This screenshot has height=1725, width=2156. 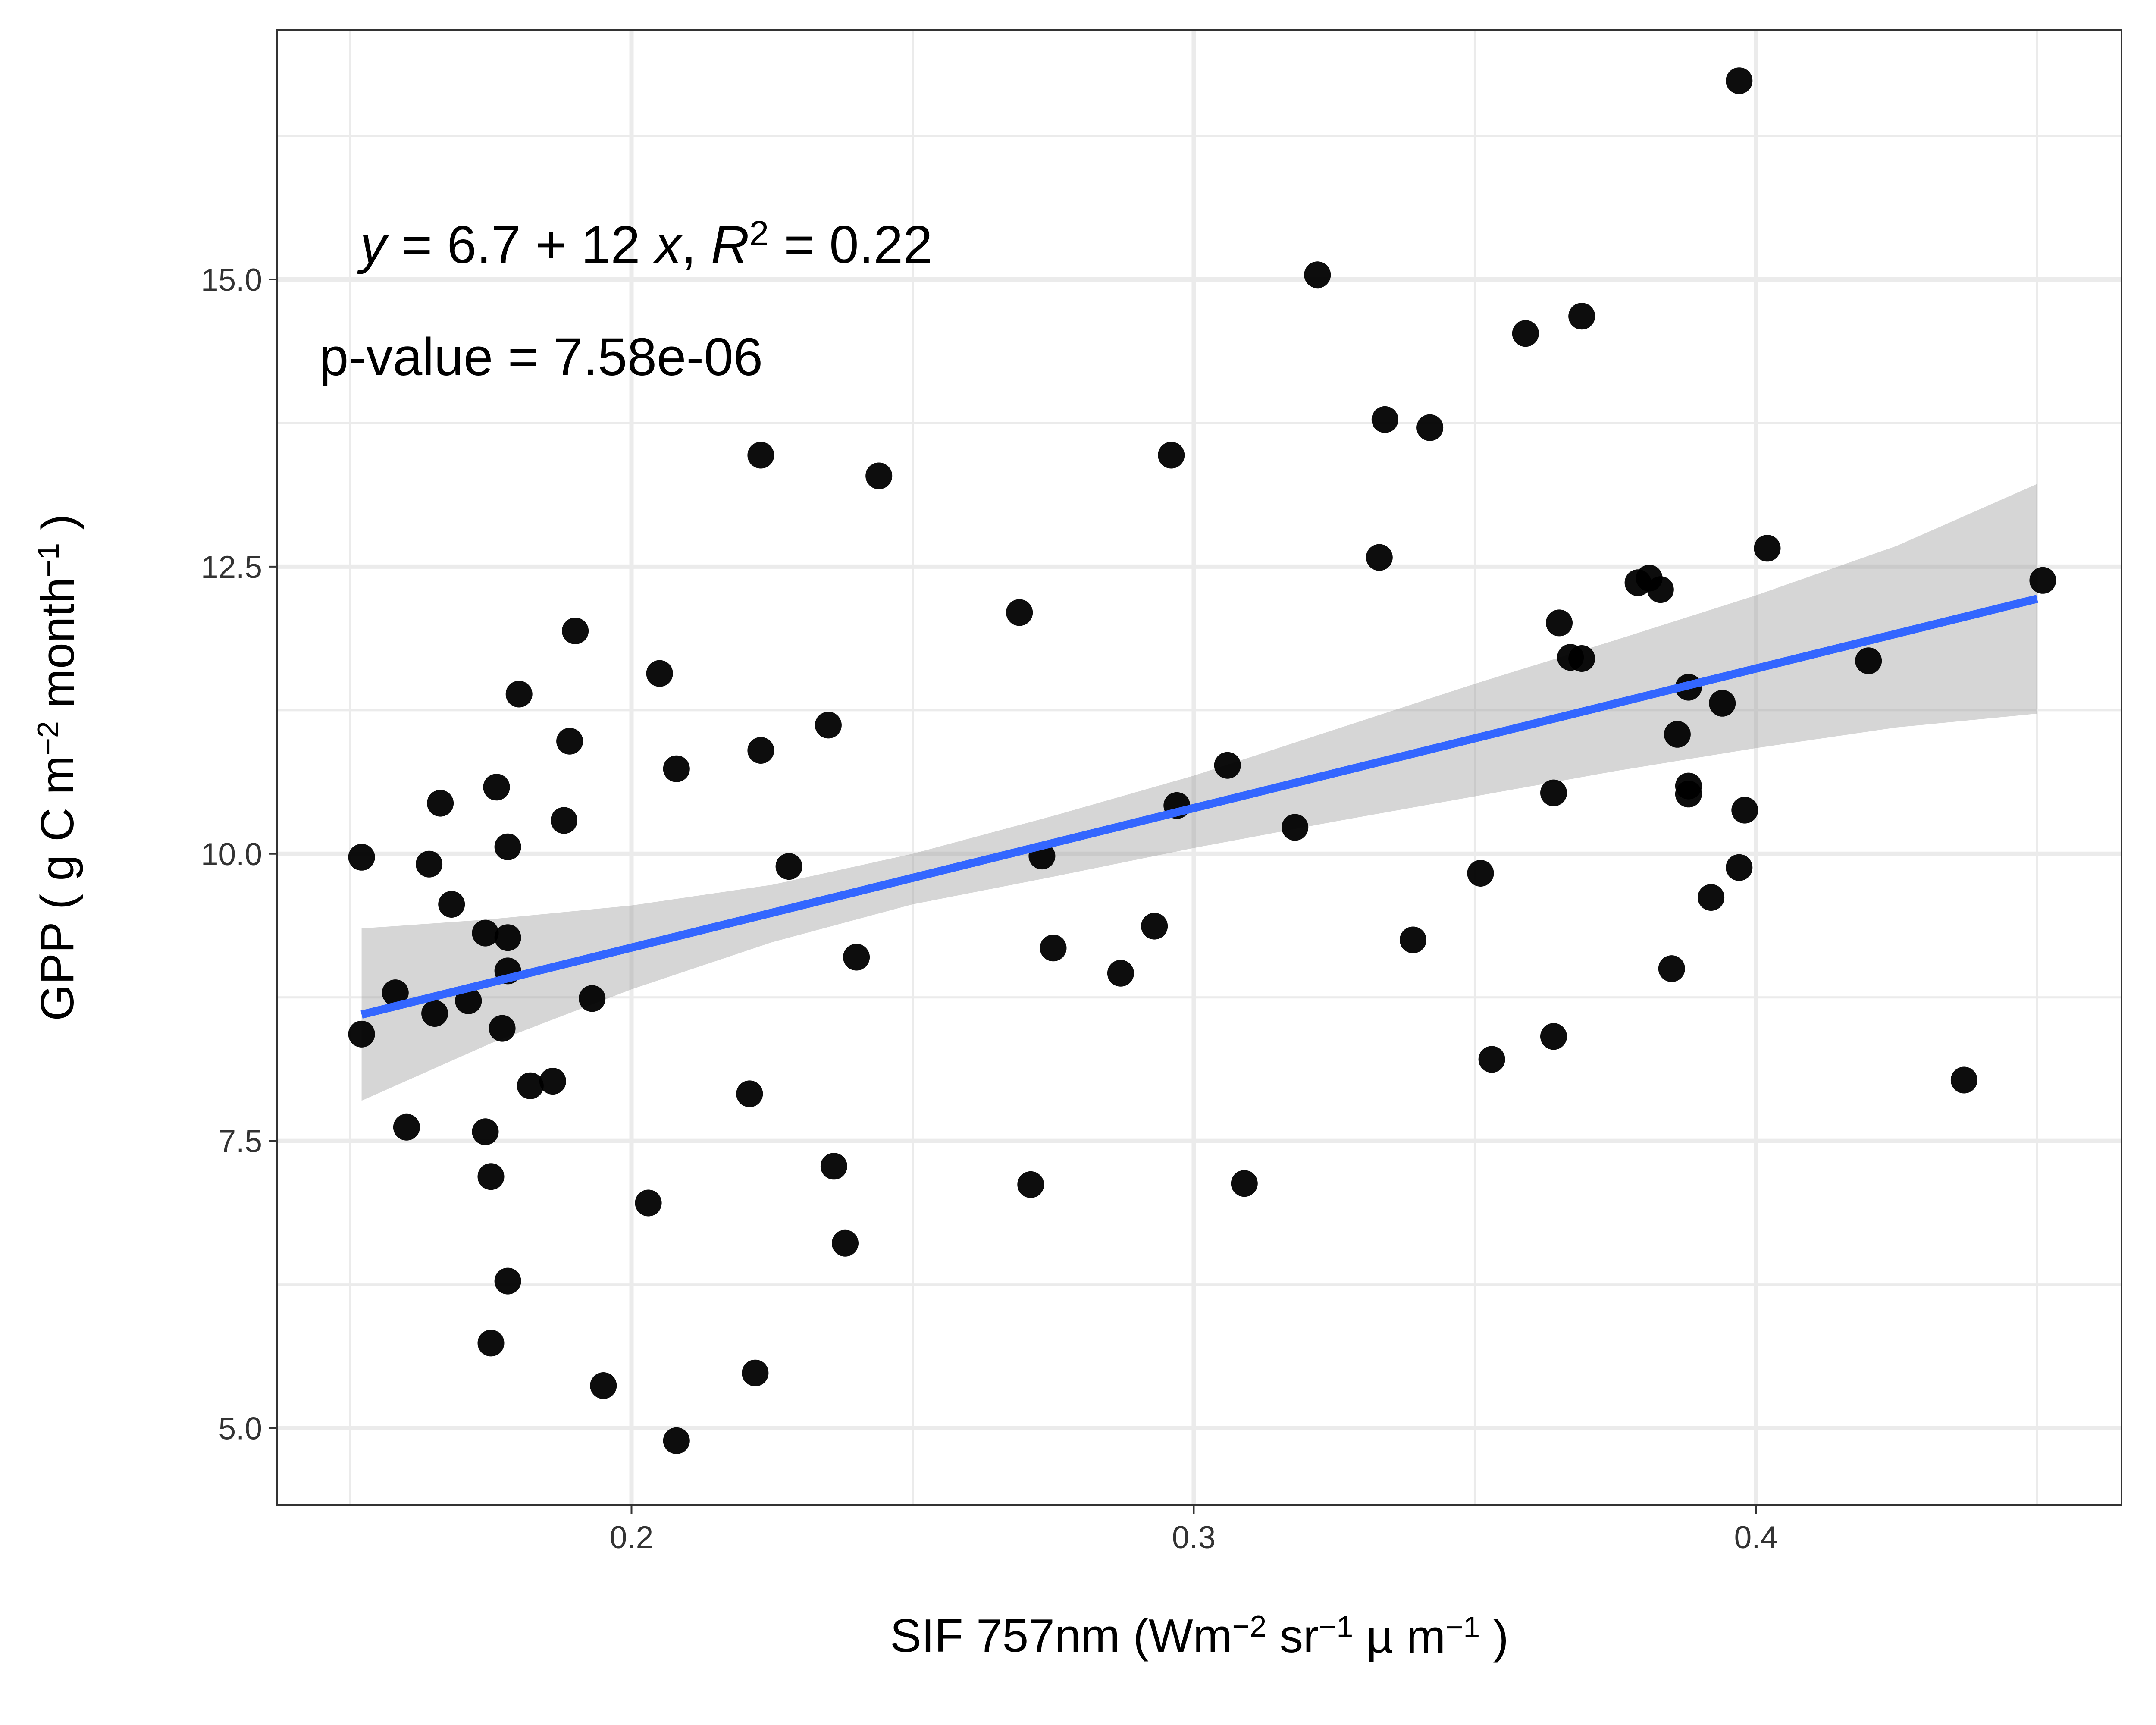 I want to click on x-tick-label: 0.4, so click(x=1756, y=1538).